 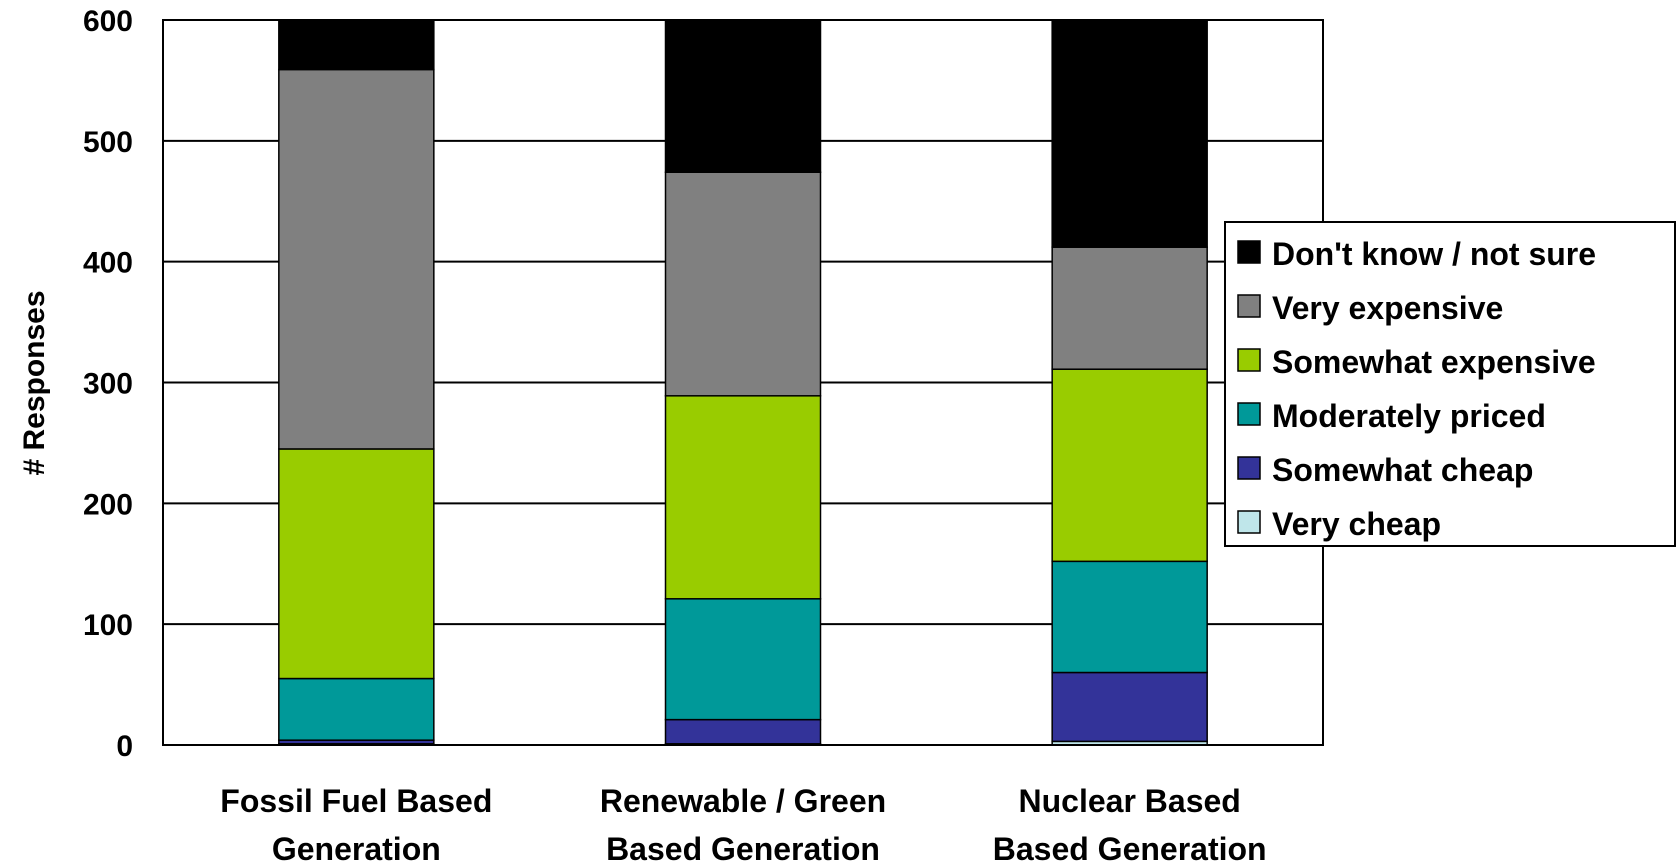 What do you see at coordinates (124, 746) in the screenshot?
I see `y-tick-label: 0` at bounding box center [124, 746].